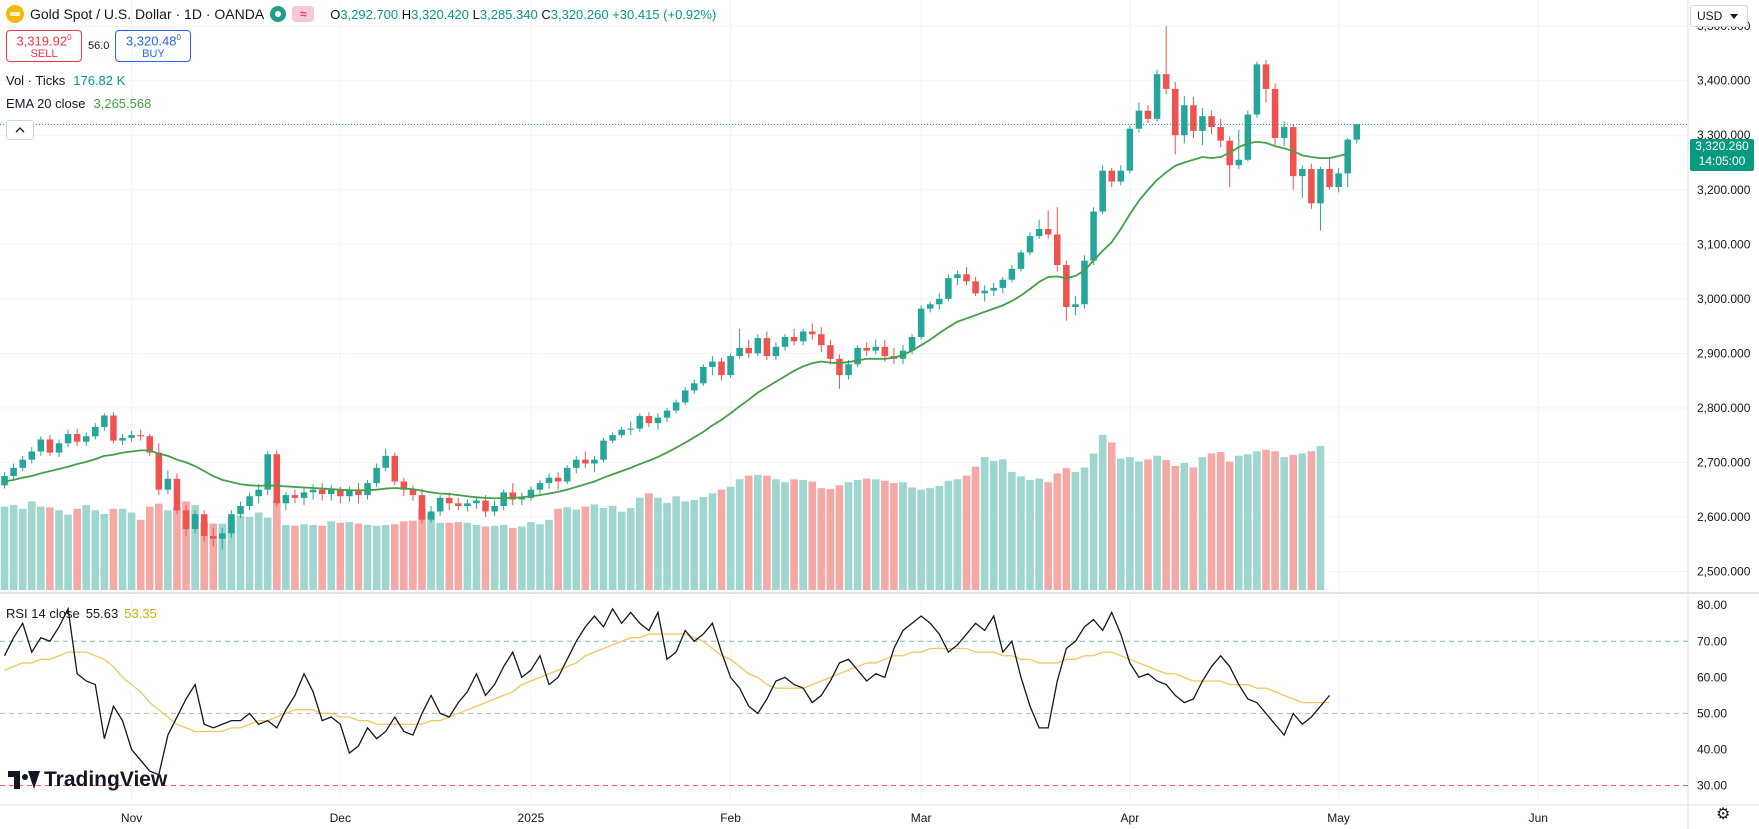 The width and height of the screenshot is (1759, 829). Describe the element at coordinates (1722, 155) in the screenshot. I see `last-price-tag: 3,320.260 14:05:00` at that location.